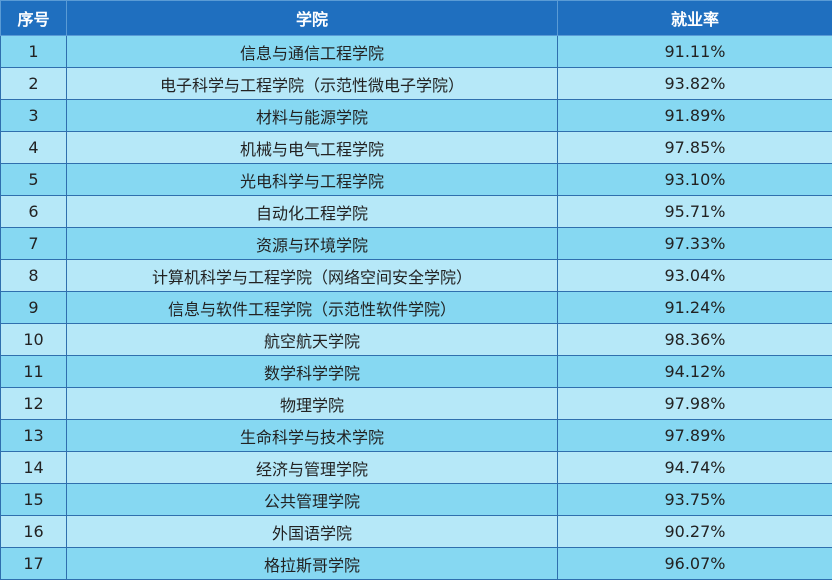  What do you see at coordinates (312, 340) in the screenshot?
I see `row-college: 航空航天学院` at bounding box center [312, 340].